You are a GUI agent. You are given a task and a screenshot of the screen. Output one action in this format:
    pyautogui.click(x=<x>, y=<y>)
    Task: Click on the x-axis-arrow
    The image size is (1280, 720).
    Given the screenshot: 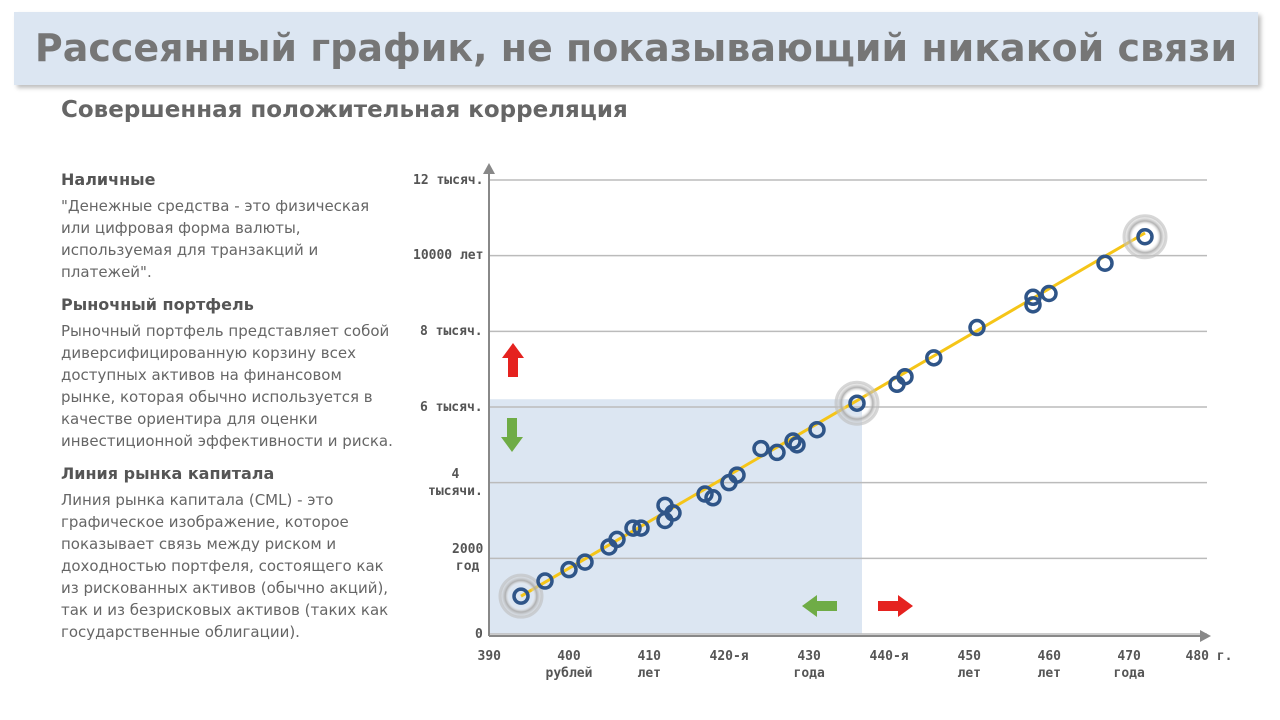 What is the action you would take?
    pyautogui.click(x=1205, y=636)
    